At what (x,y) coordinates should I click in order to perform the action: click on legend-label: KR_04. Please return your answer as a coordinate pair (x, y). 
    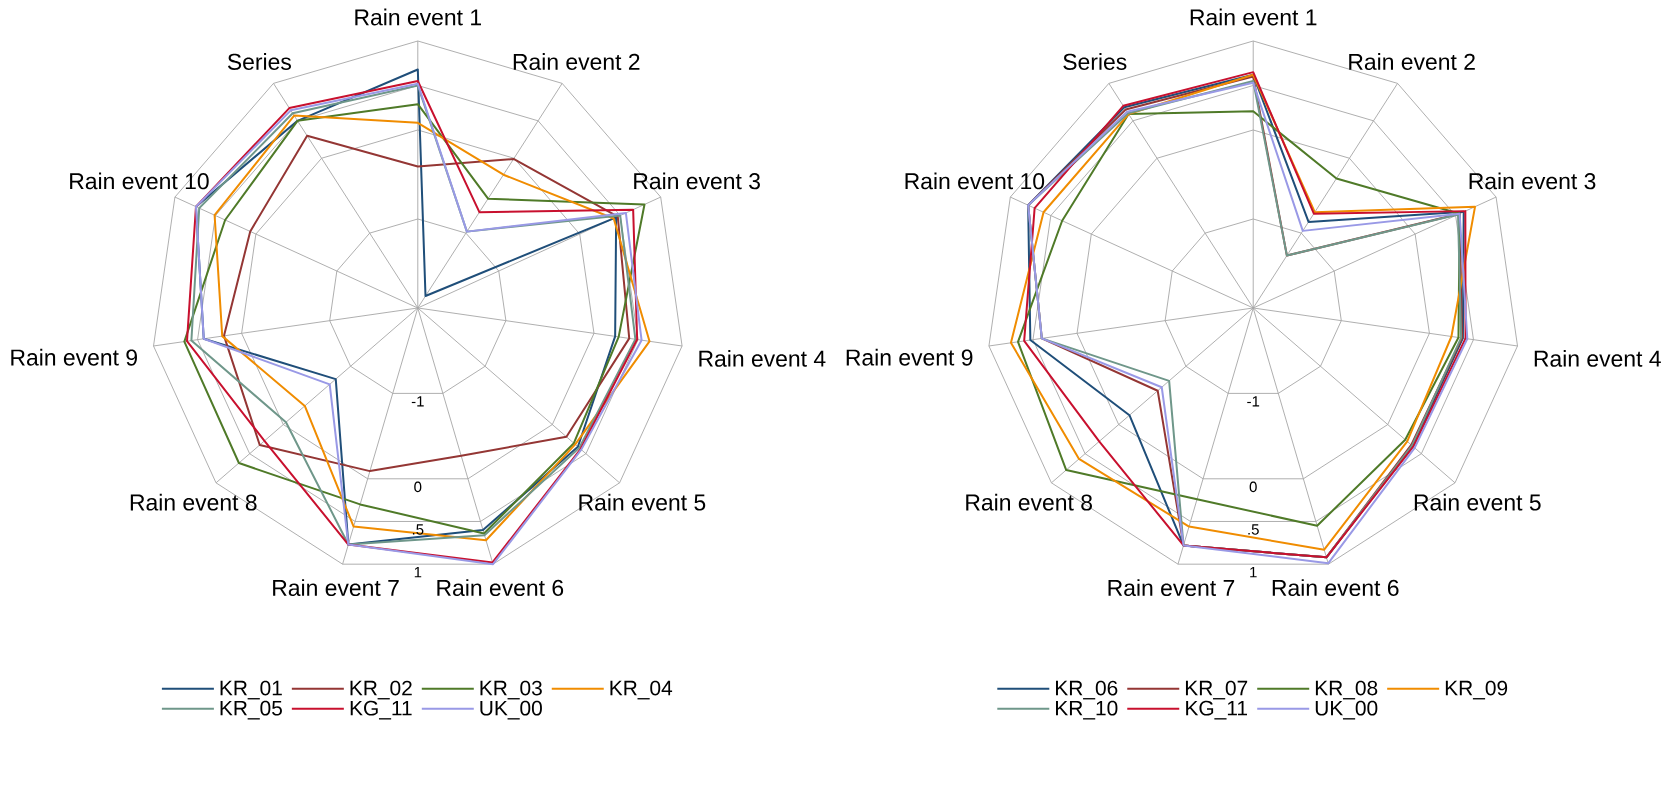
    Looking at the image, I should click on (641, 690).